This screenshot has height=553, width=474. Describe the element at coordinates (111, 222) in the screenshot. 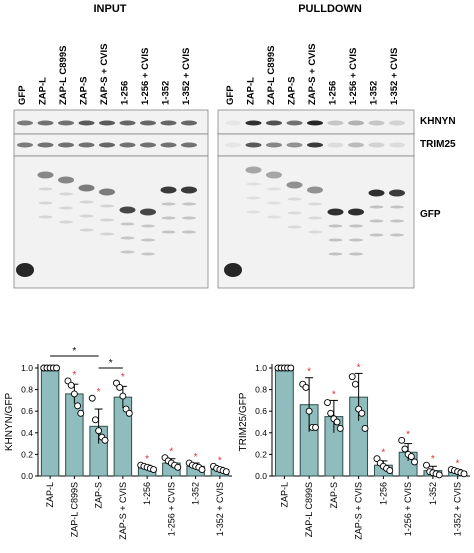

I see `gfp-blot` at that location.